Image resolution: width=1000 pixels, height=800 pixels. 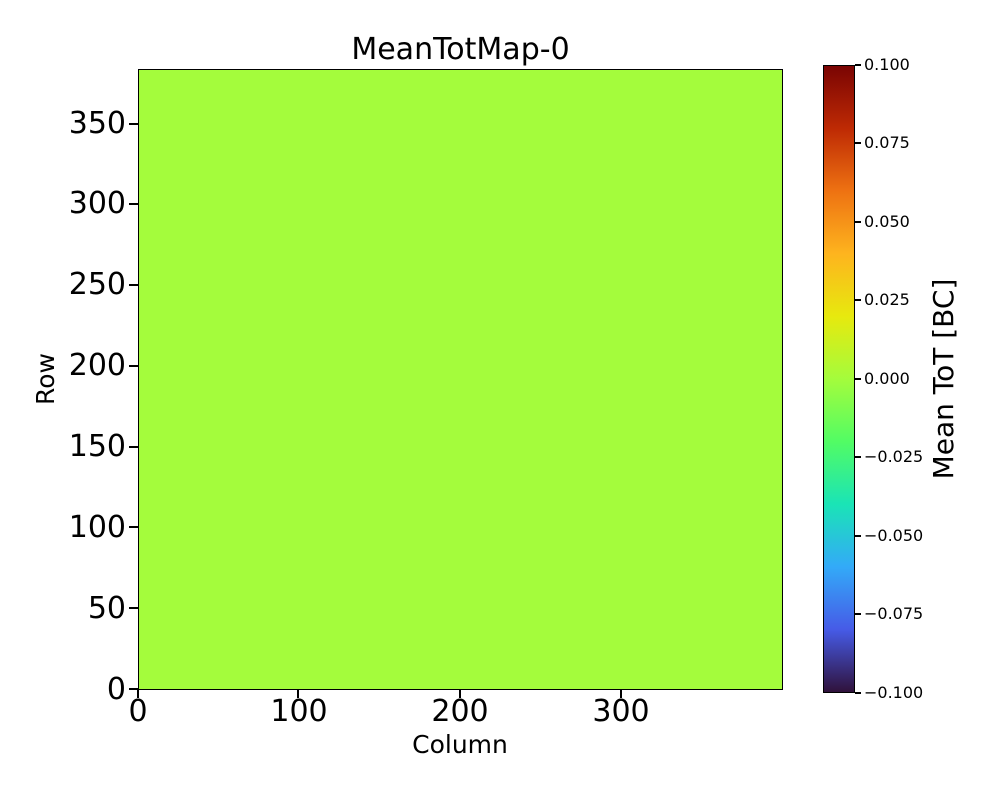 What do you see at coordinates (894, 535) in the screenshot?
I see `colorbar-tick-label: −0.050` at bounding box center [894, 535].